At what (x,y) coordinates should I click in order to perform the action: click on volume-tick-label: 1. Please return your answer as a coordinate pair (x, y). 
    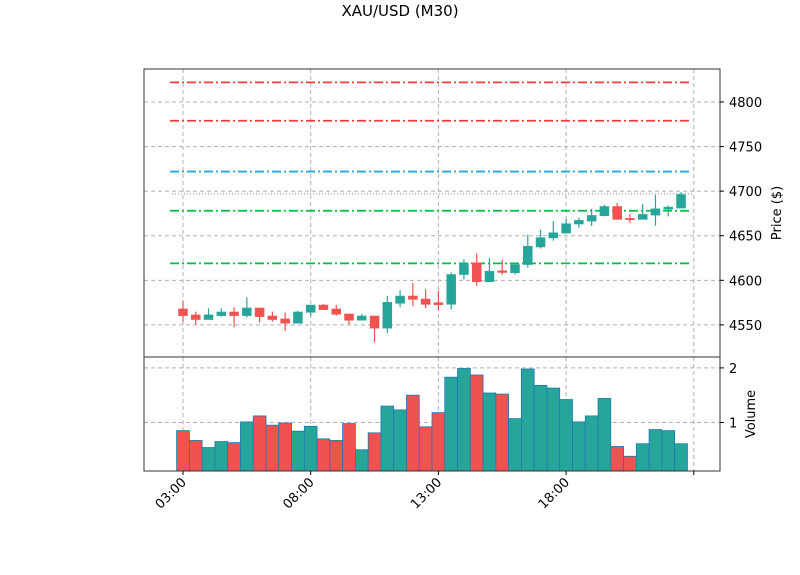
    Looking at the image, I should click on (733, 423).